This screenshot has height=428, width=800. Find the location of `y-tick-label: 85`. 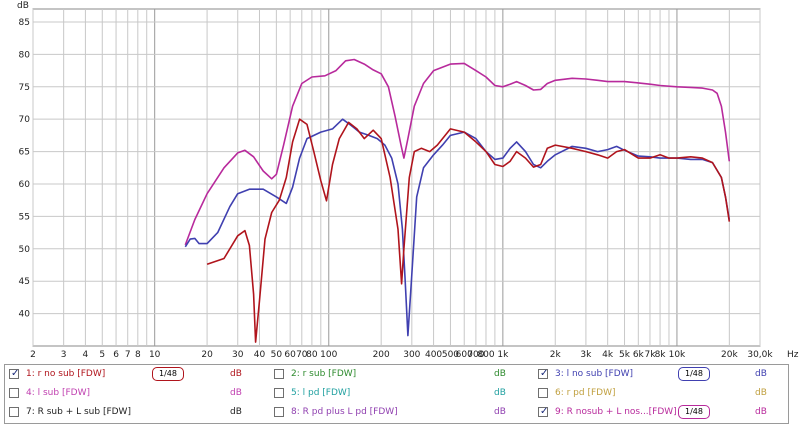

y-tick-label: 85 is located at coordinates (24, 23).